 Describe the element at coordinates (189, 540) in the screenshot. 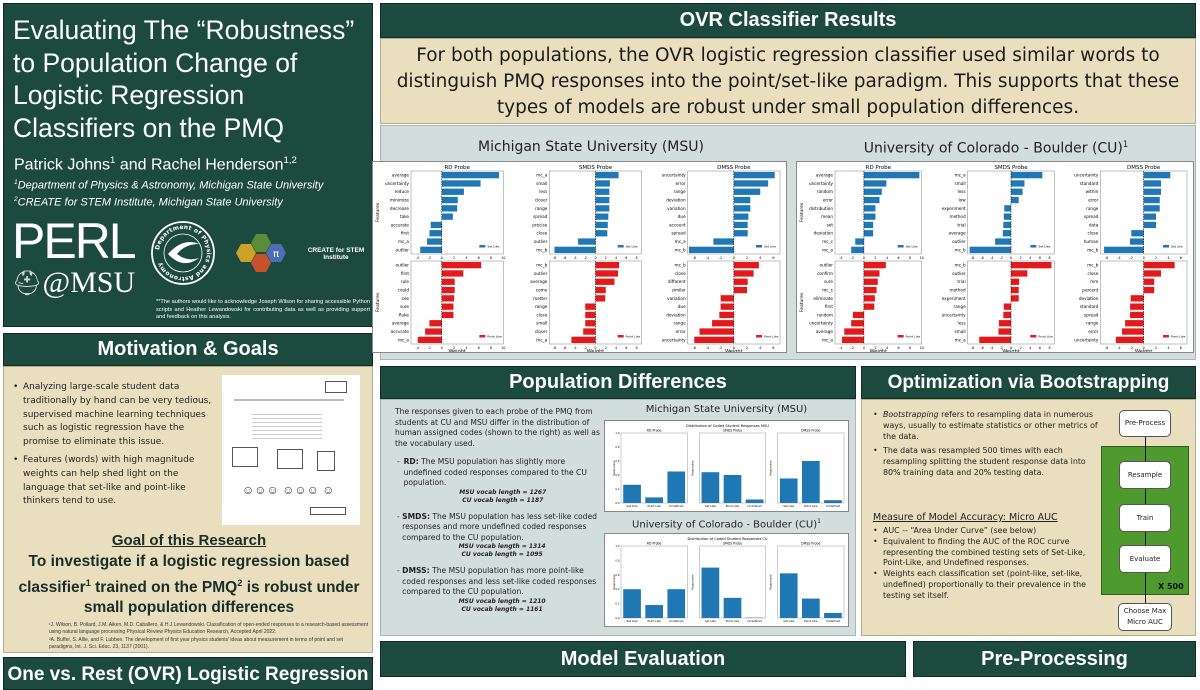

I see `goal-heading: Goal of this Research` at that location.